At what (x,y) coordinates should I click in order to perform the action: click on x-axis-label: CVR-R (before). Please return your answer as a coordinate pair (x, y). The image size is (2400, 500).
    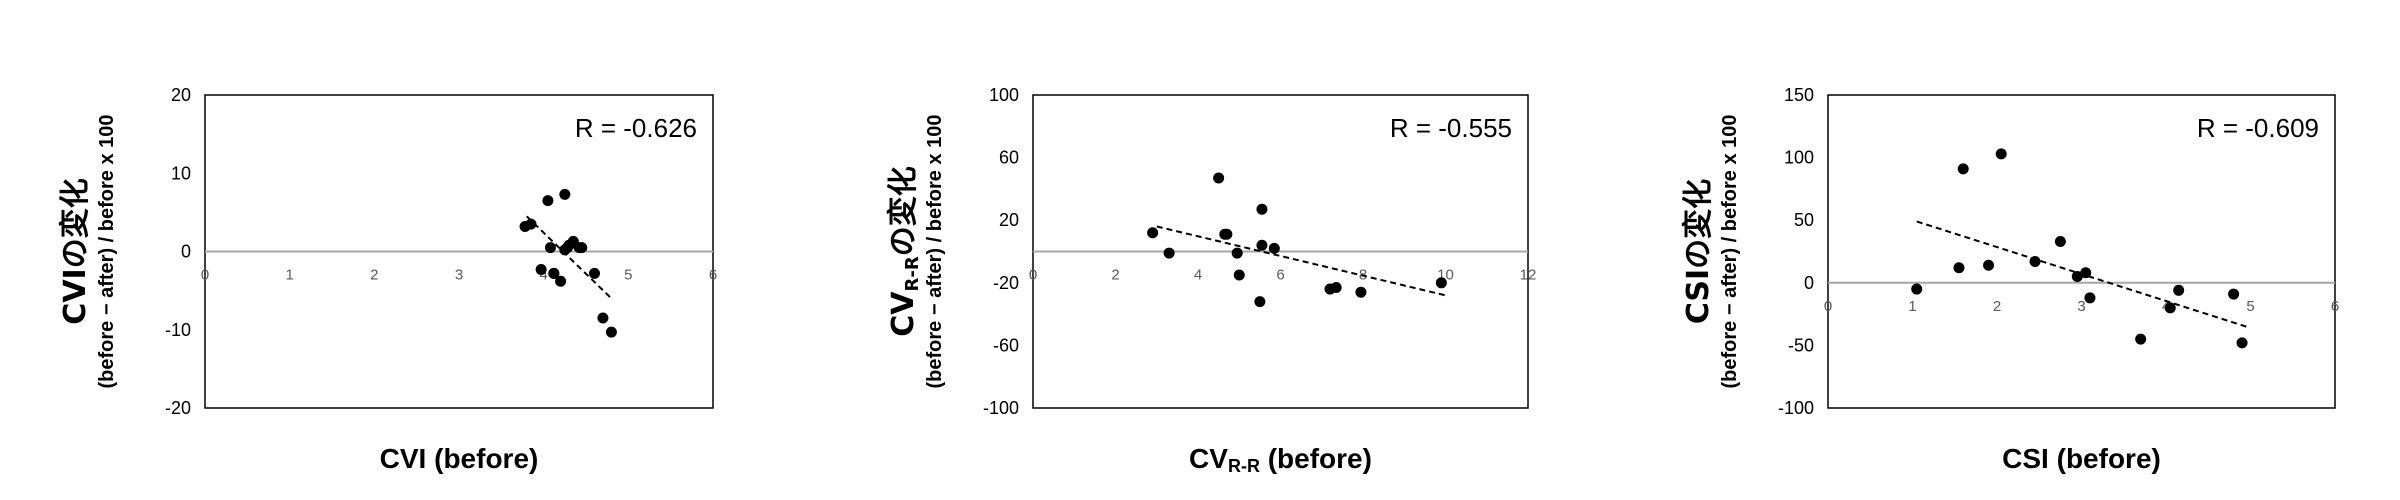
    Looking at the image, I should click on (1280, 459).